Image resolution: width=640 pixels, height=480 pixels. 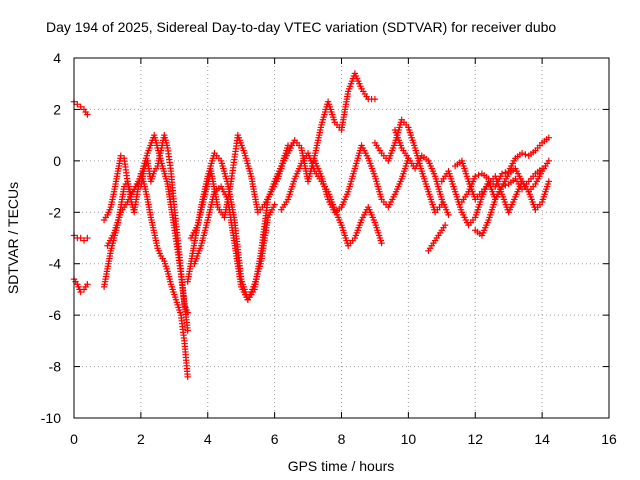 What do you see at coordinates (275, 439) in the screenshot?
I see `x-tick-label: 6` at bounding box center [275, 439].